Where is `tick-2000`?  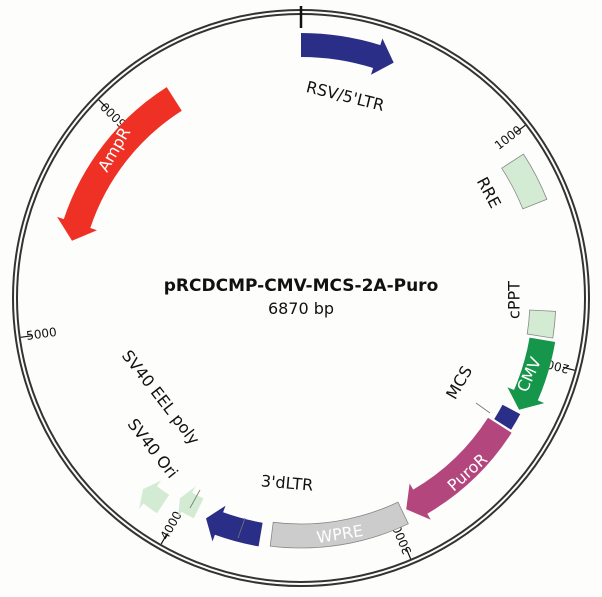 tick-2000 is located at coordinates (568, 368).